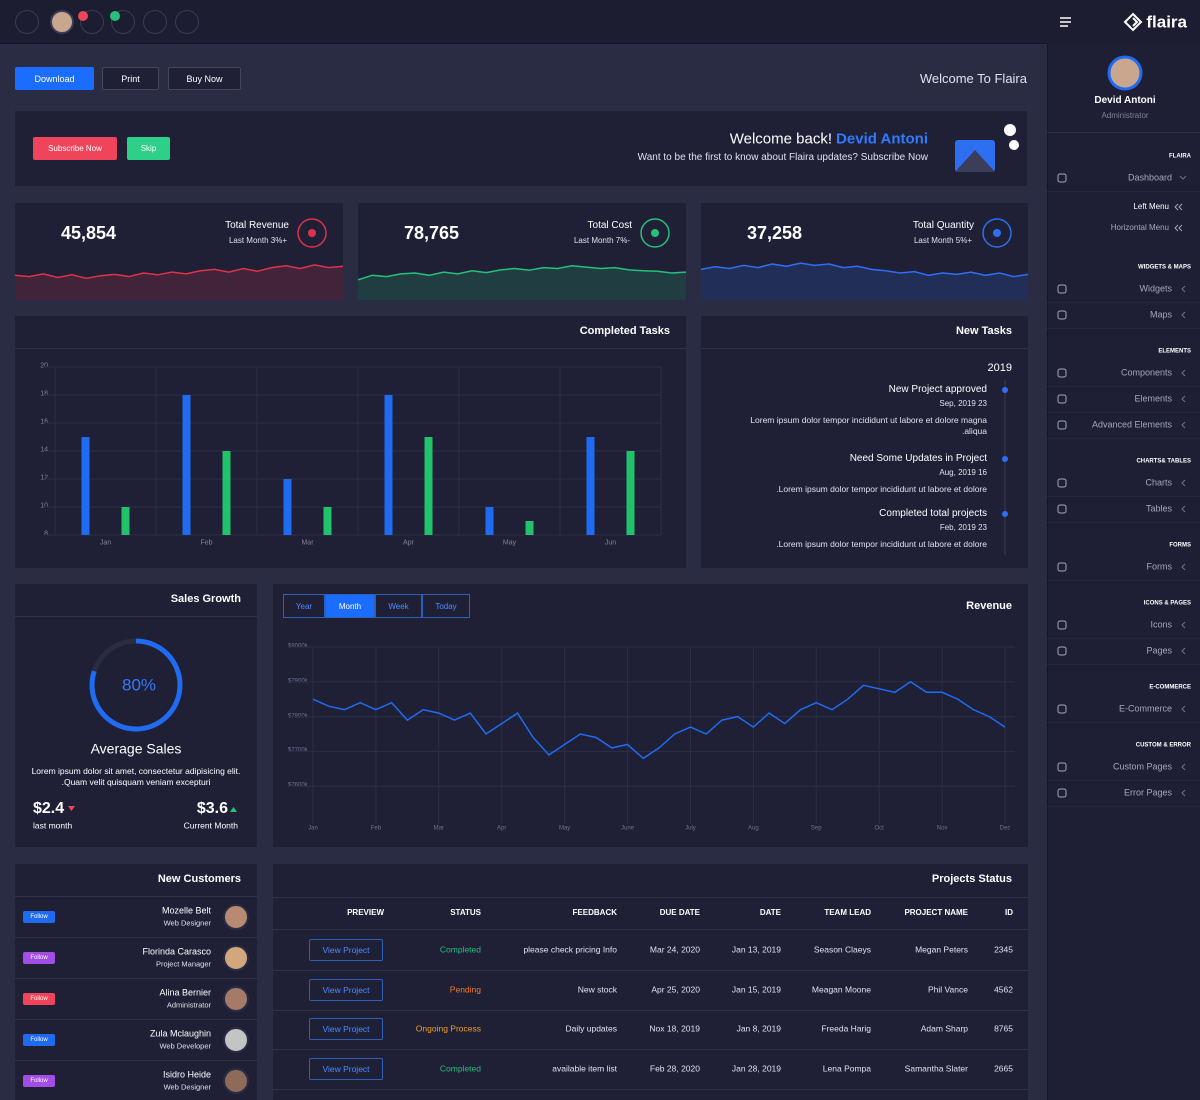 Image resolution: width=1200 pixels, height=1100 pixels. I want to click on menu-item: Custom Pages, so click(1142, 766).